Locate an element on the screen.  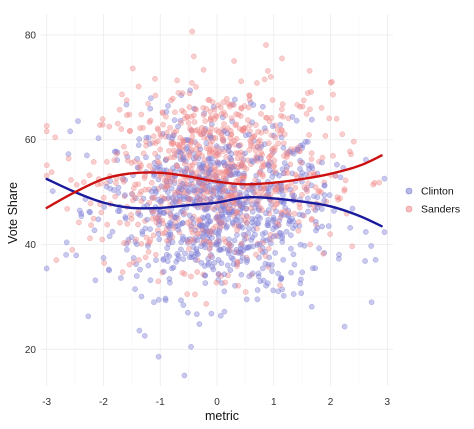
x-axis-ticks: -3 -2 -1 0 1 2 3 is located at coordinates (216, 402).